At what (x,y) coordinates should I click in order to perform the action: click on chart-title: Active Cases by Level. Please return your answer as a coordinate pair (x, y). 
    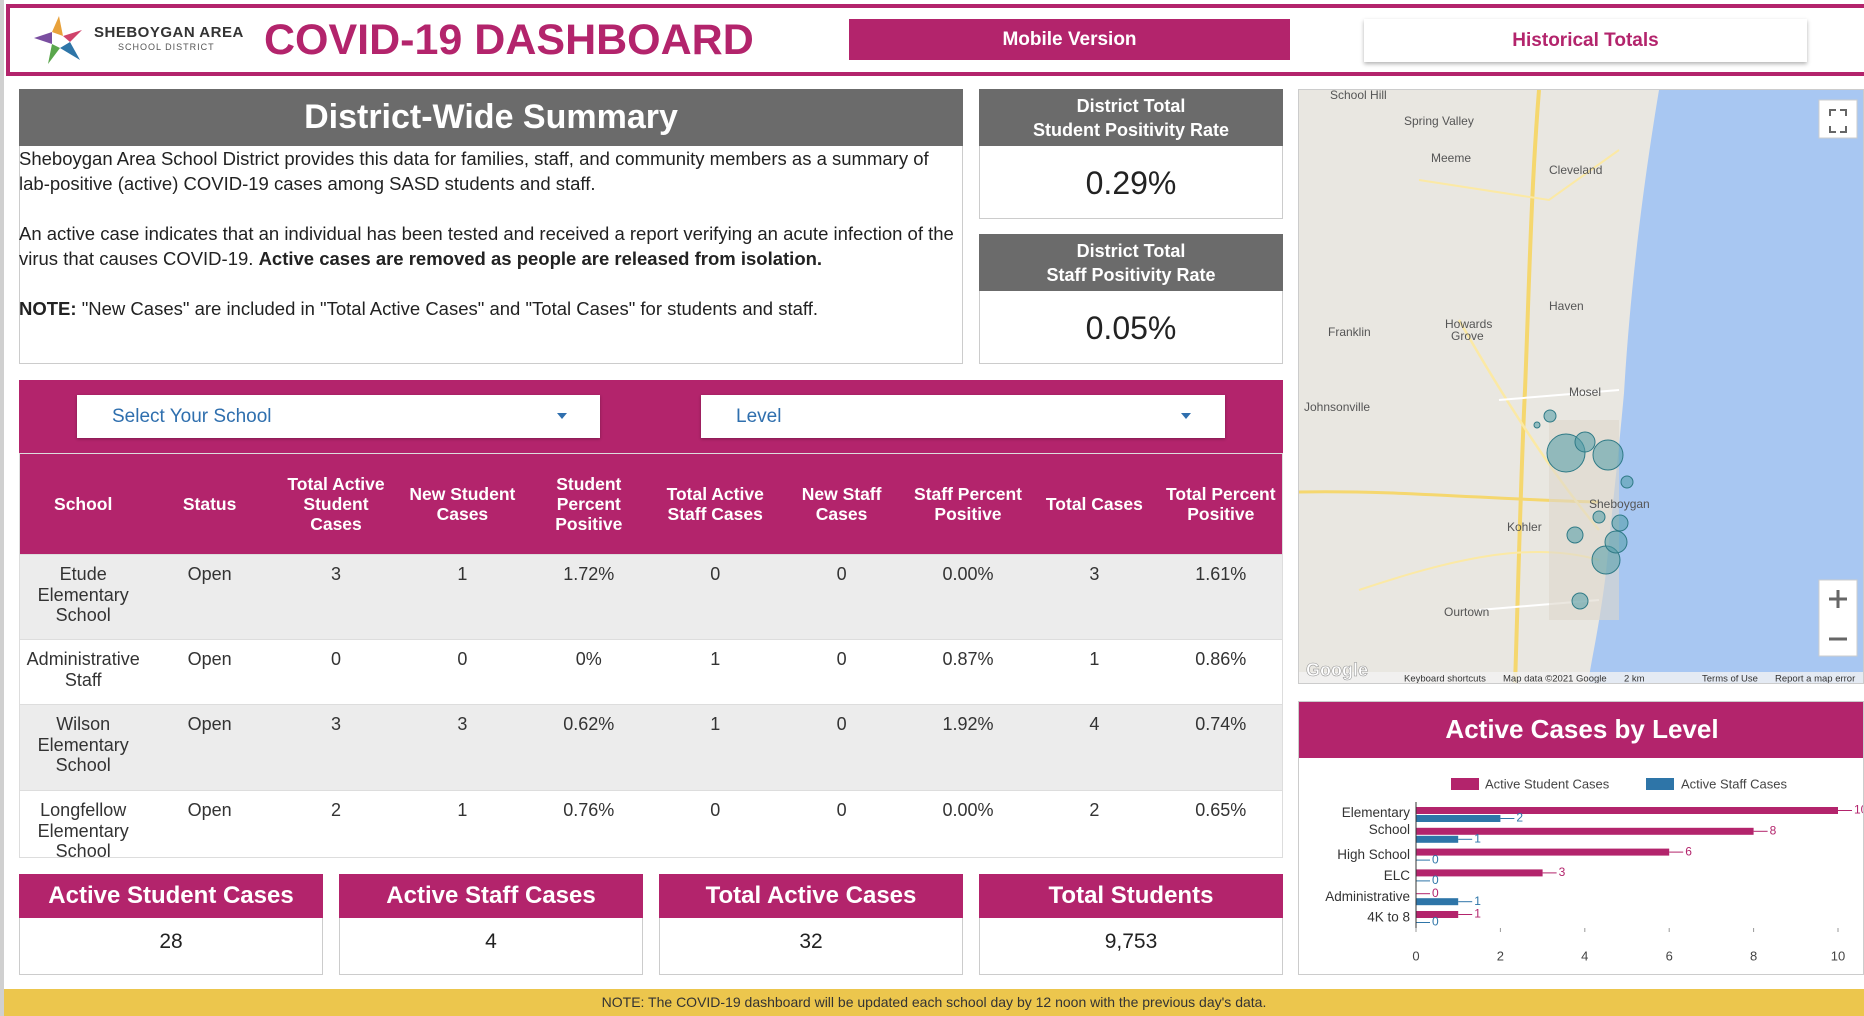
    Looking at the image, I should click on (1581, 729).